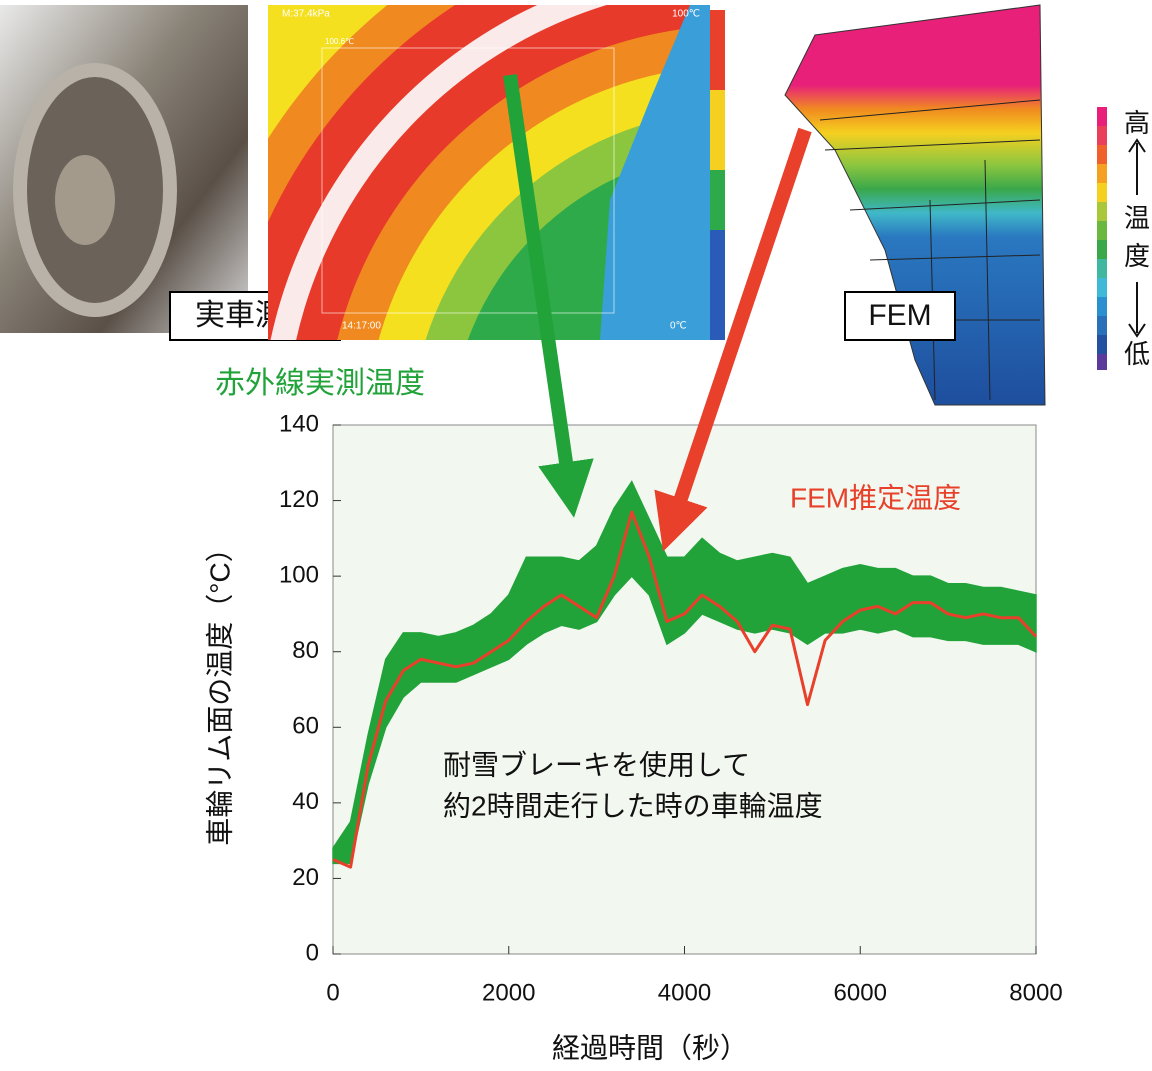 This screenshot has width=1152, height=1071. What do you see at coordinates (633, 805) in the screenshot?
I see `annotation: 約2時間走行した時の車輪温度` at bounding box center [633, 805].